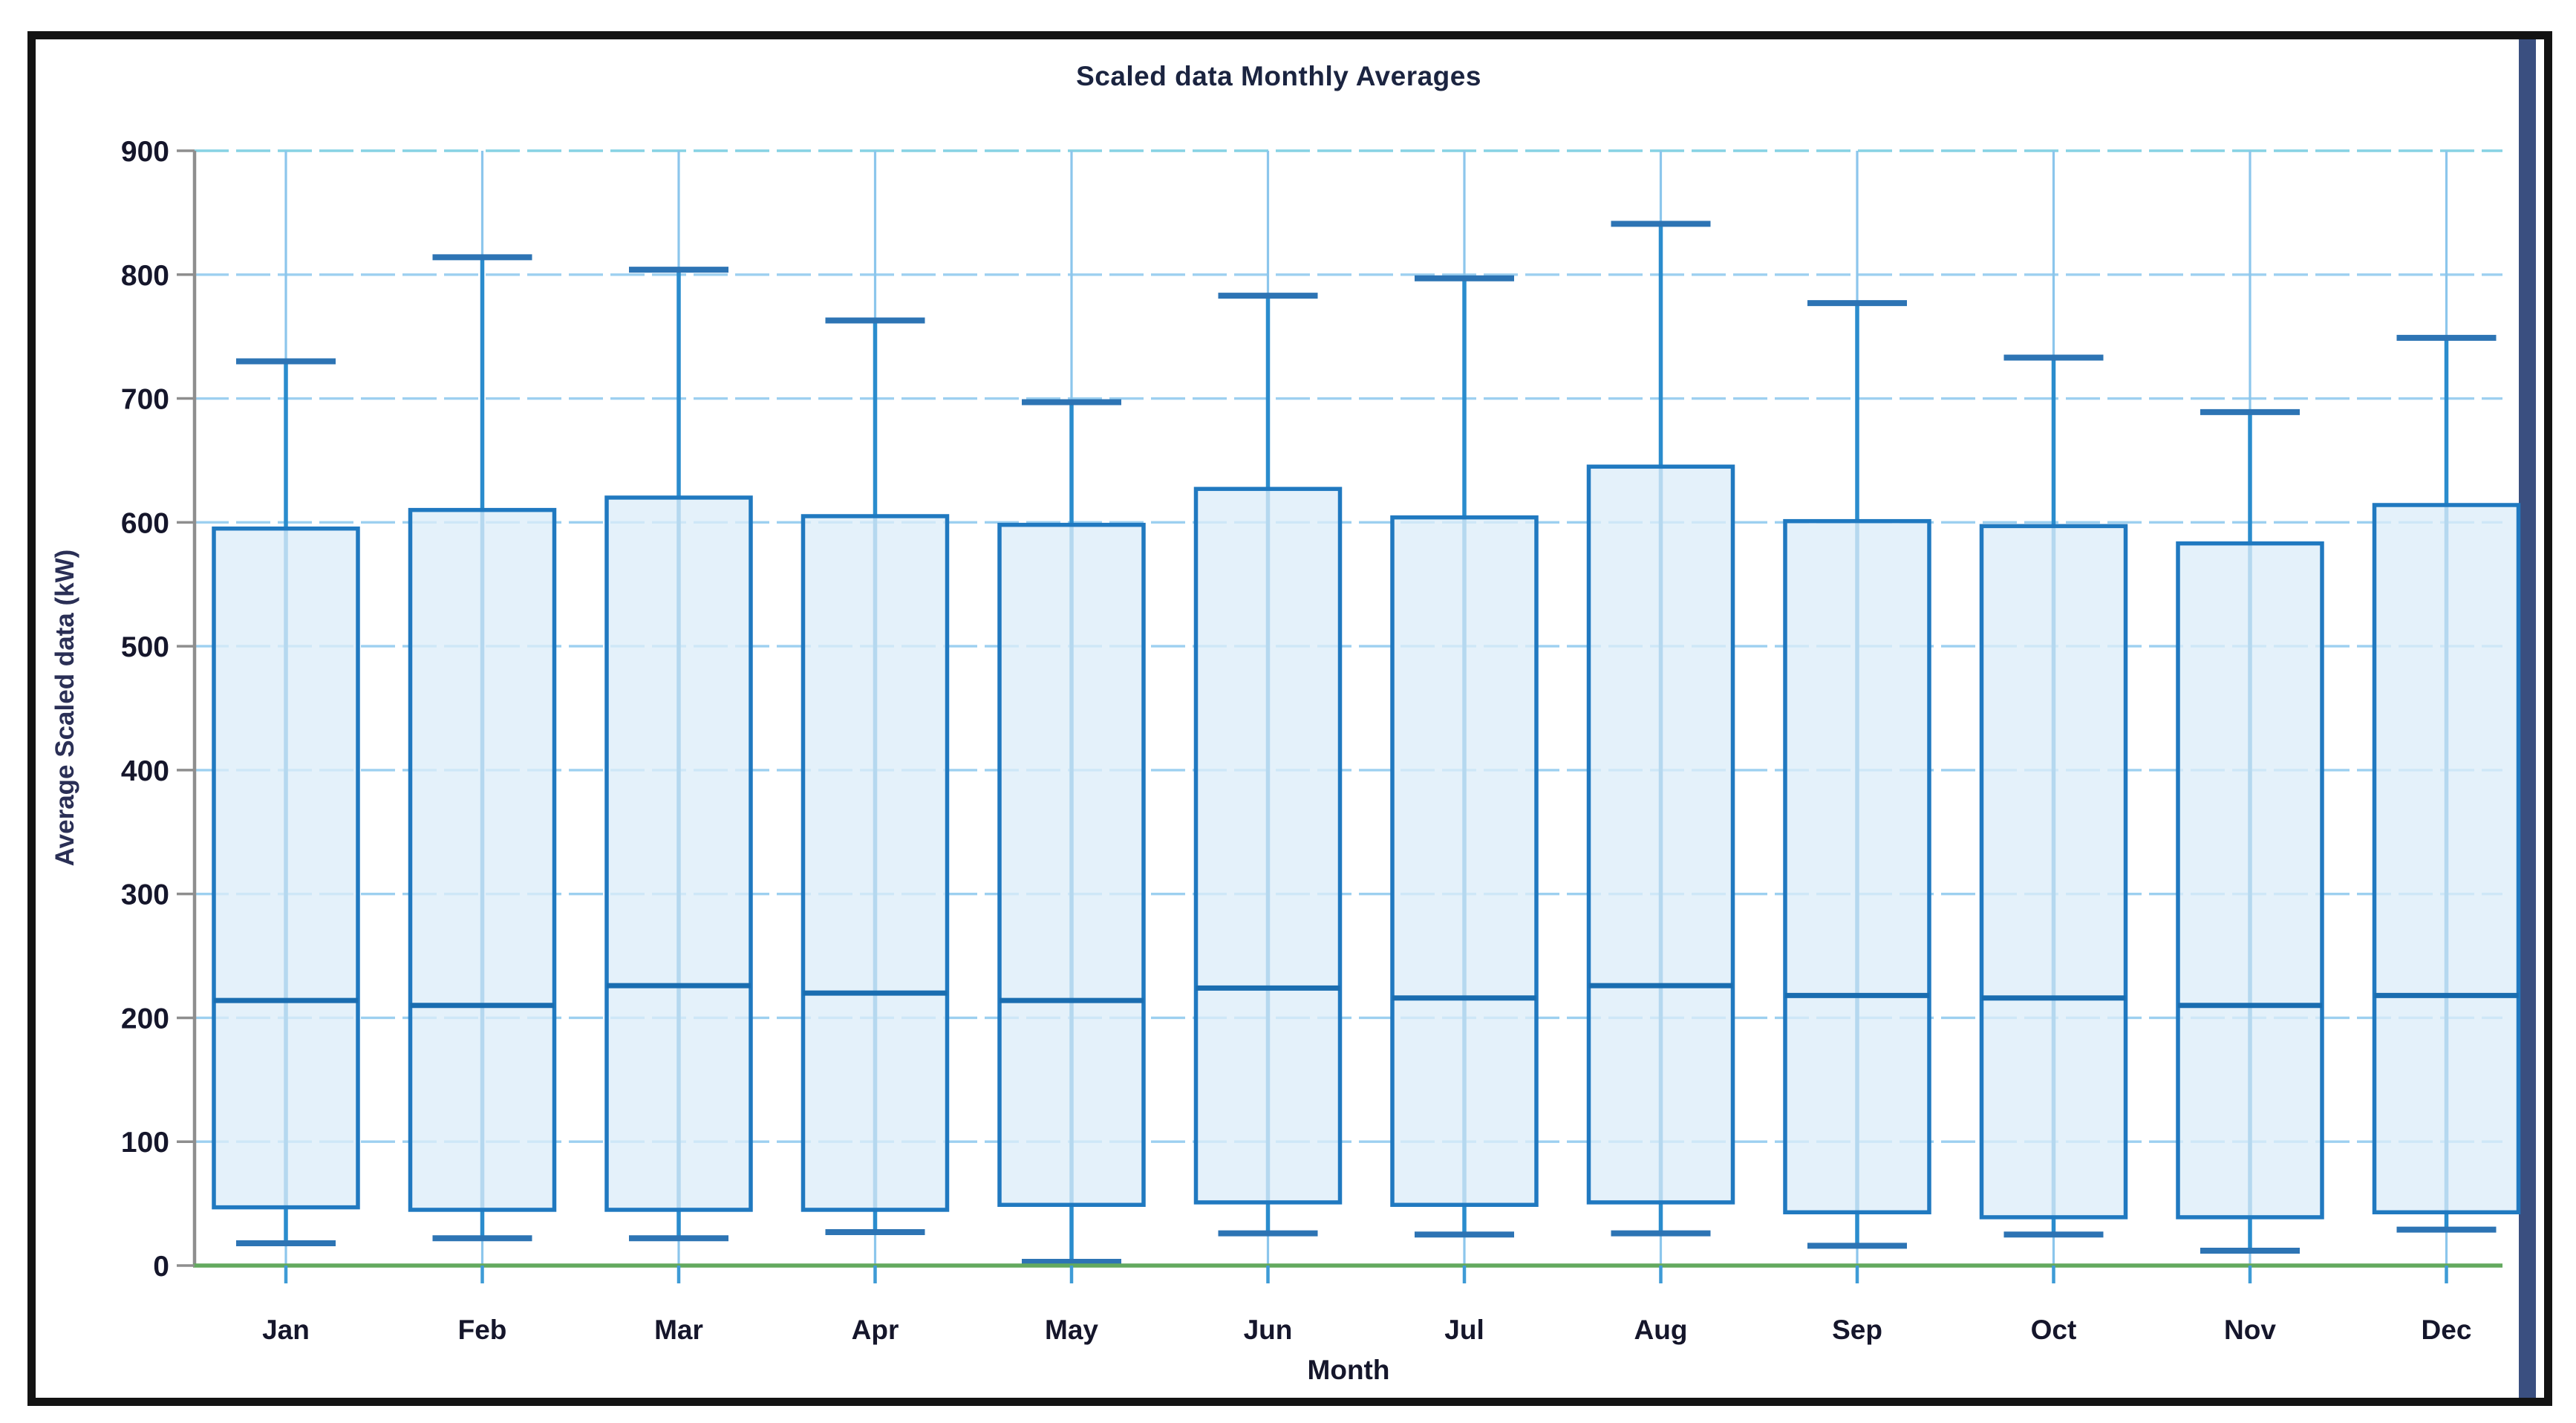 The width and height of the screenshot is (2576, 1423). Describe the element at coordinates (145, 1019) in the screenshot. I see `y-tick-label-200: 200` at that location.